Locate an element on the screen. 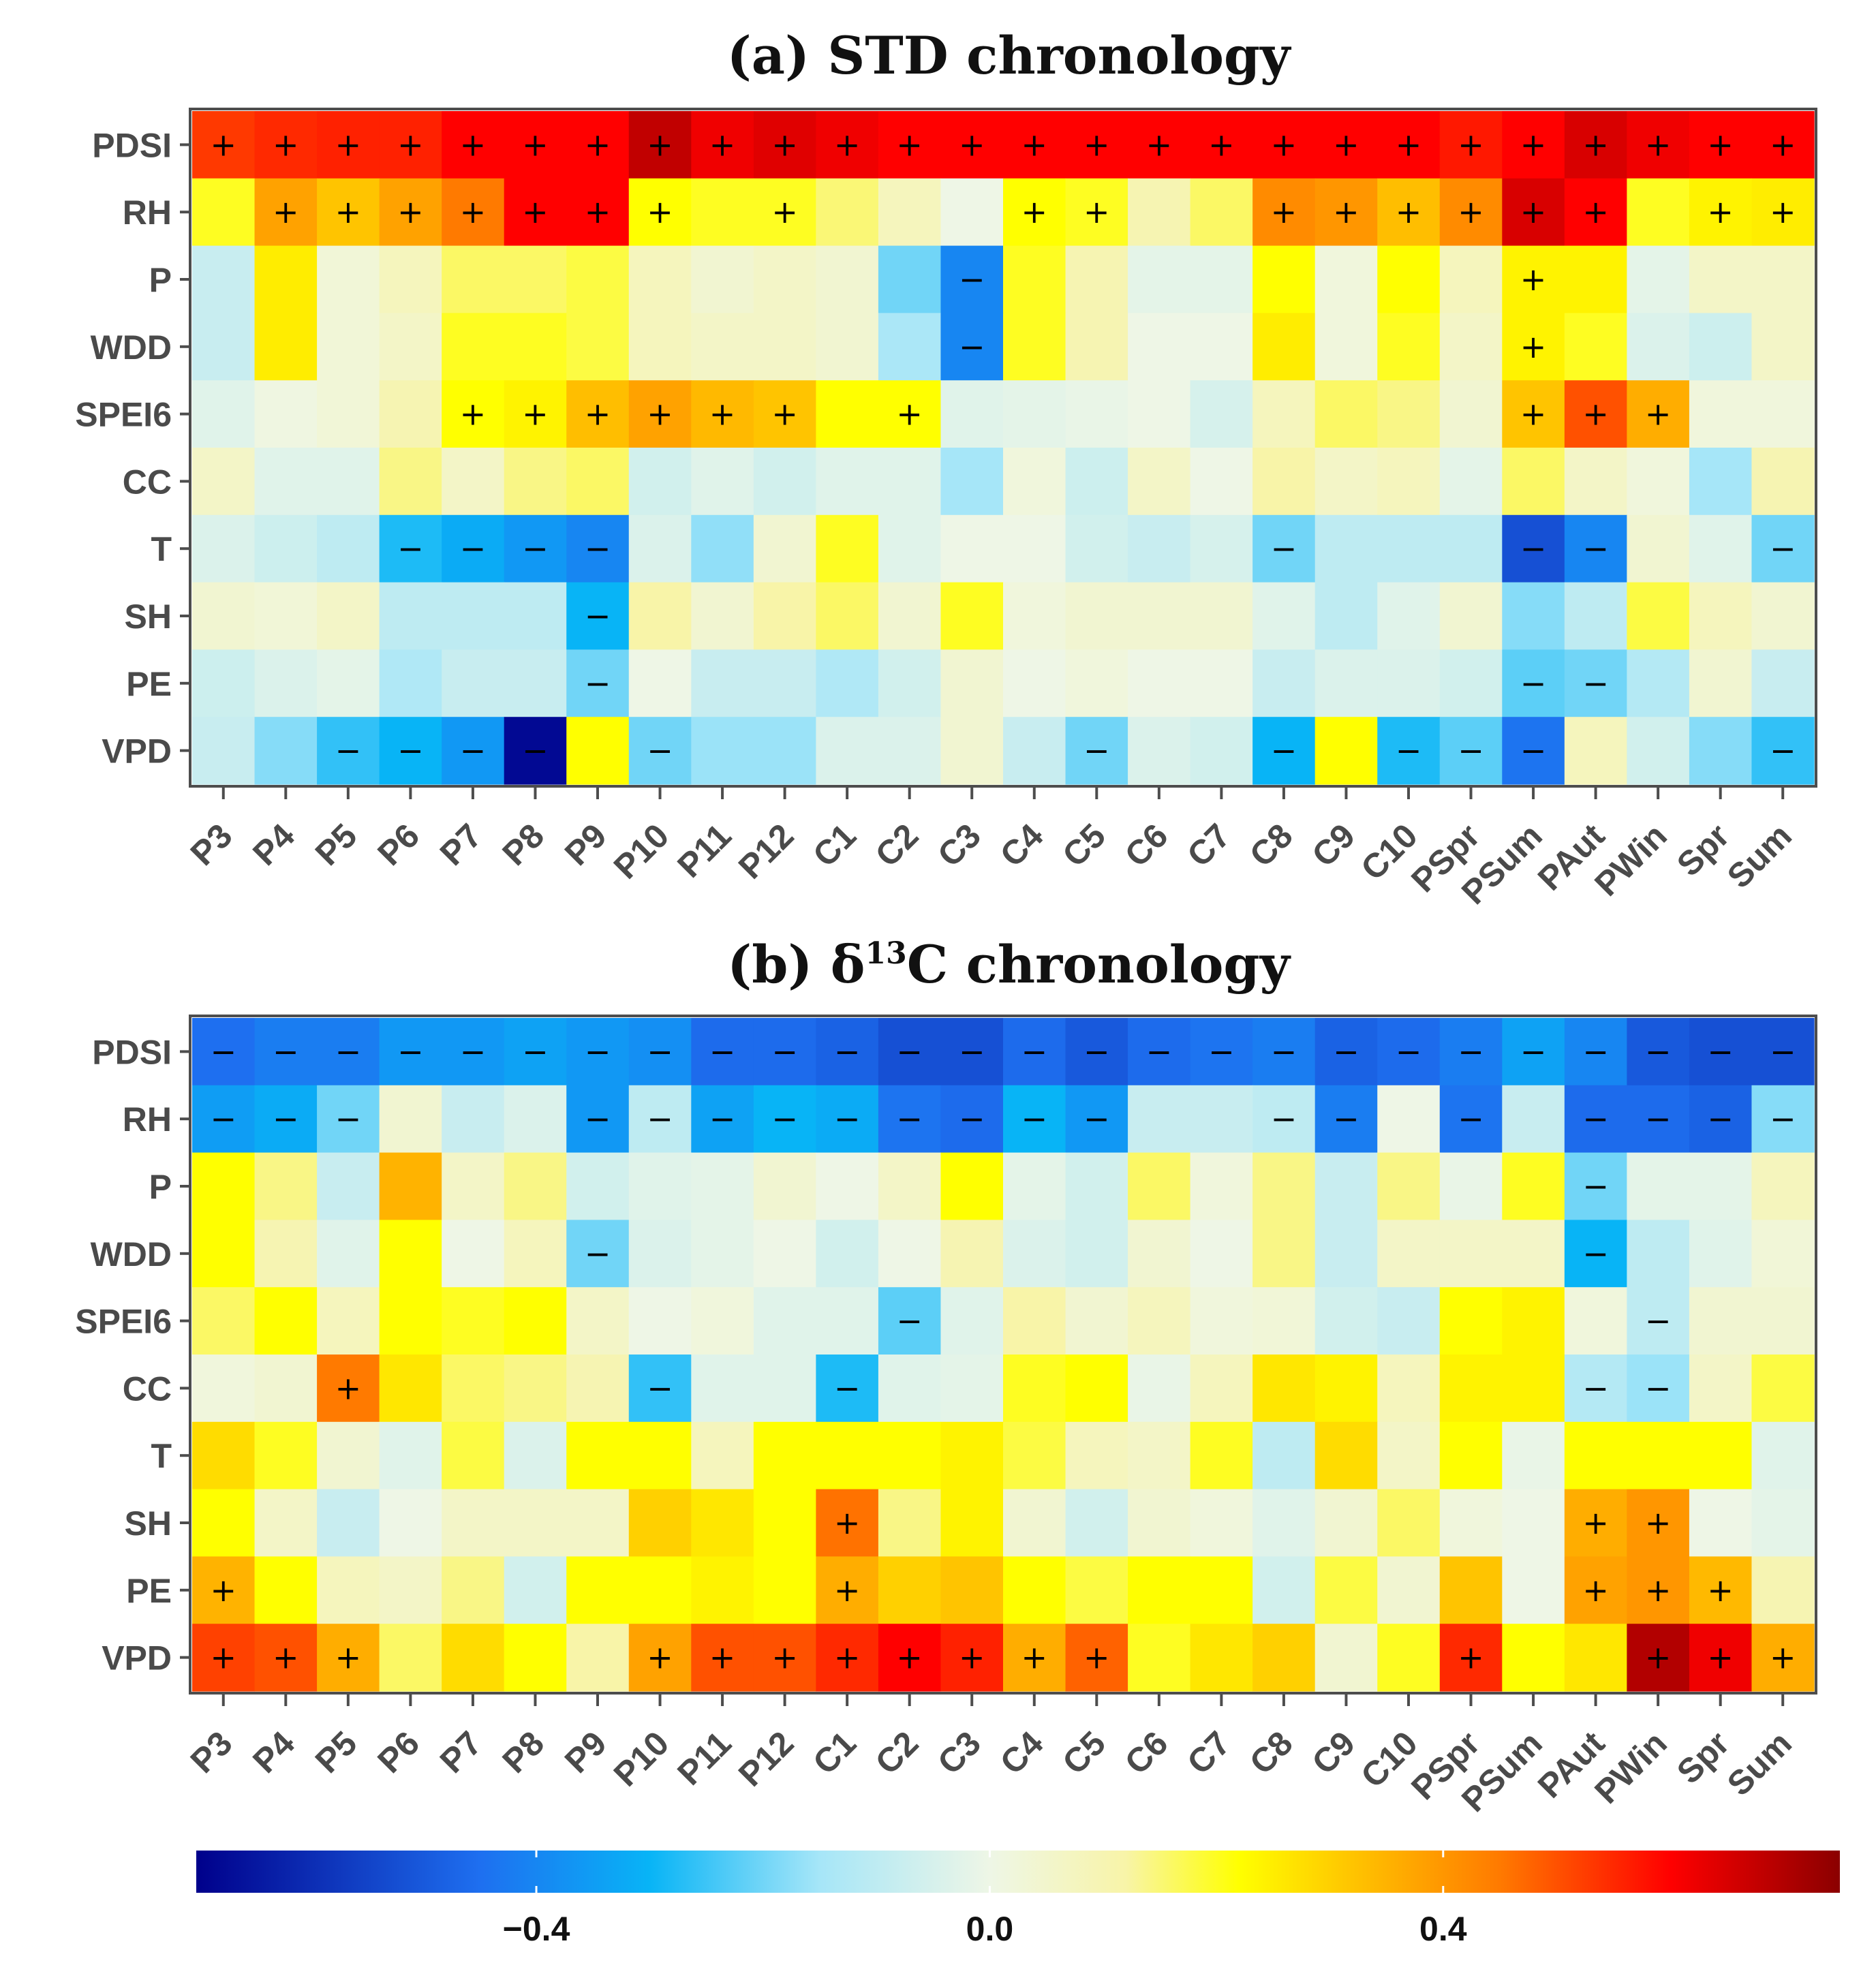 This screenshot has width=1876, height=1965. heatmap-cell-t-c6 is located at coordinates (1159, 548).